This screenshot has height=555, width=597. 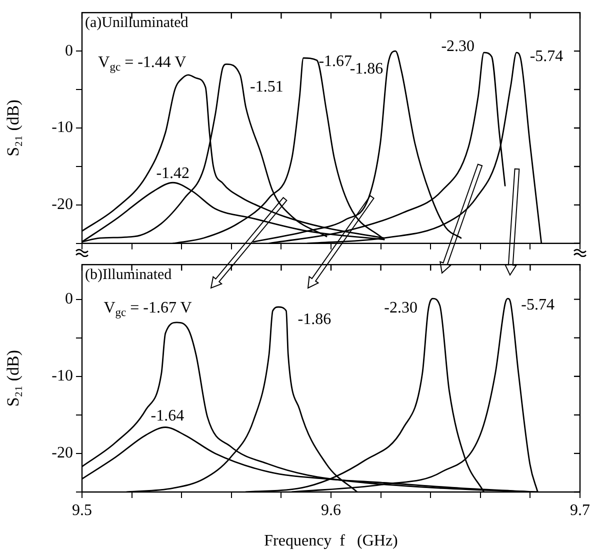 I want to click on series-label: -1.42, so click(x=173, y=173).